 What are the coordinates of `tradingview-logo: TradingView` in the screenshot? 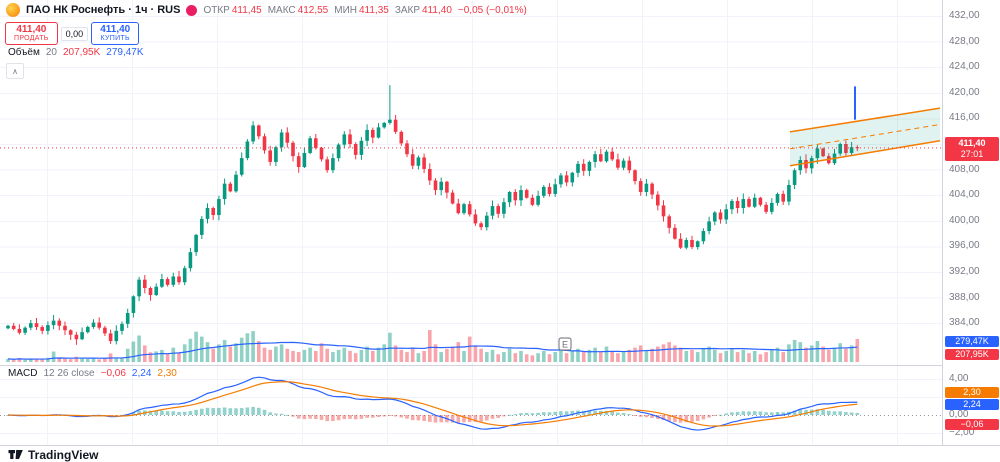 It's located at (53, 454).